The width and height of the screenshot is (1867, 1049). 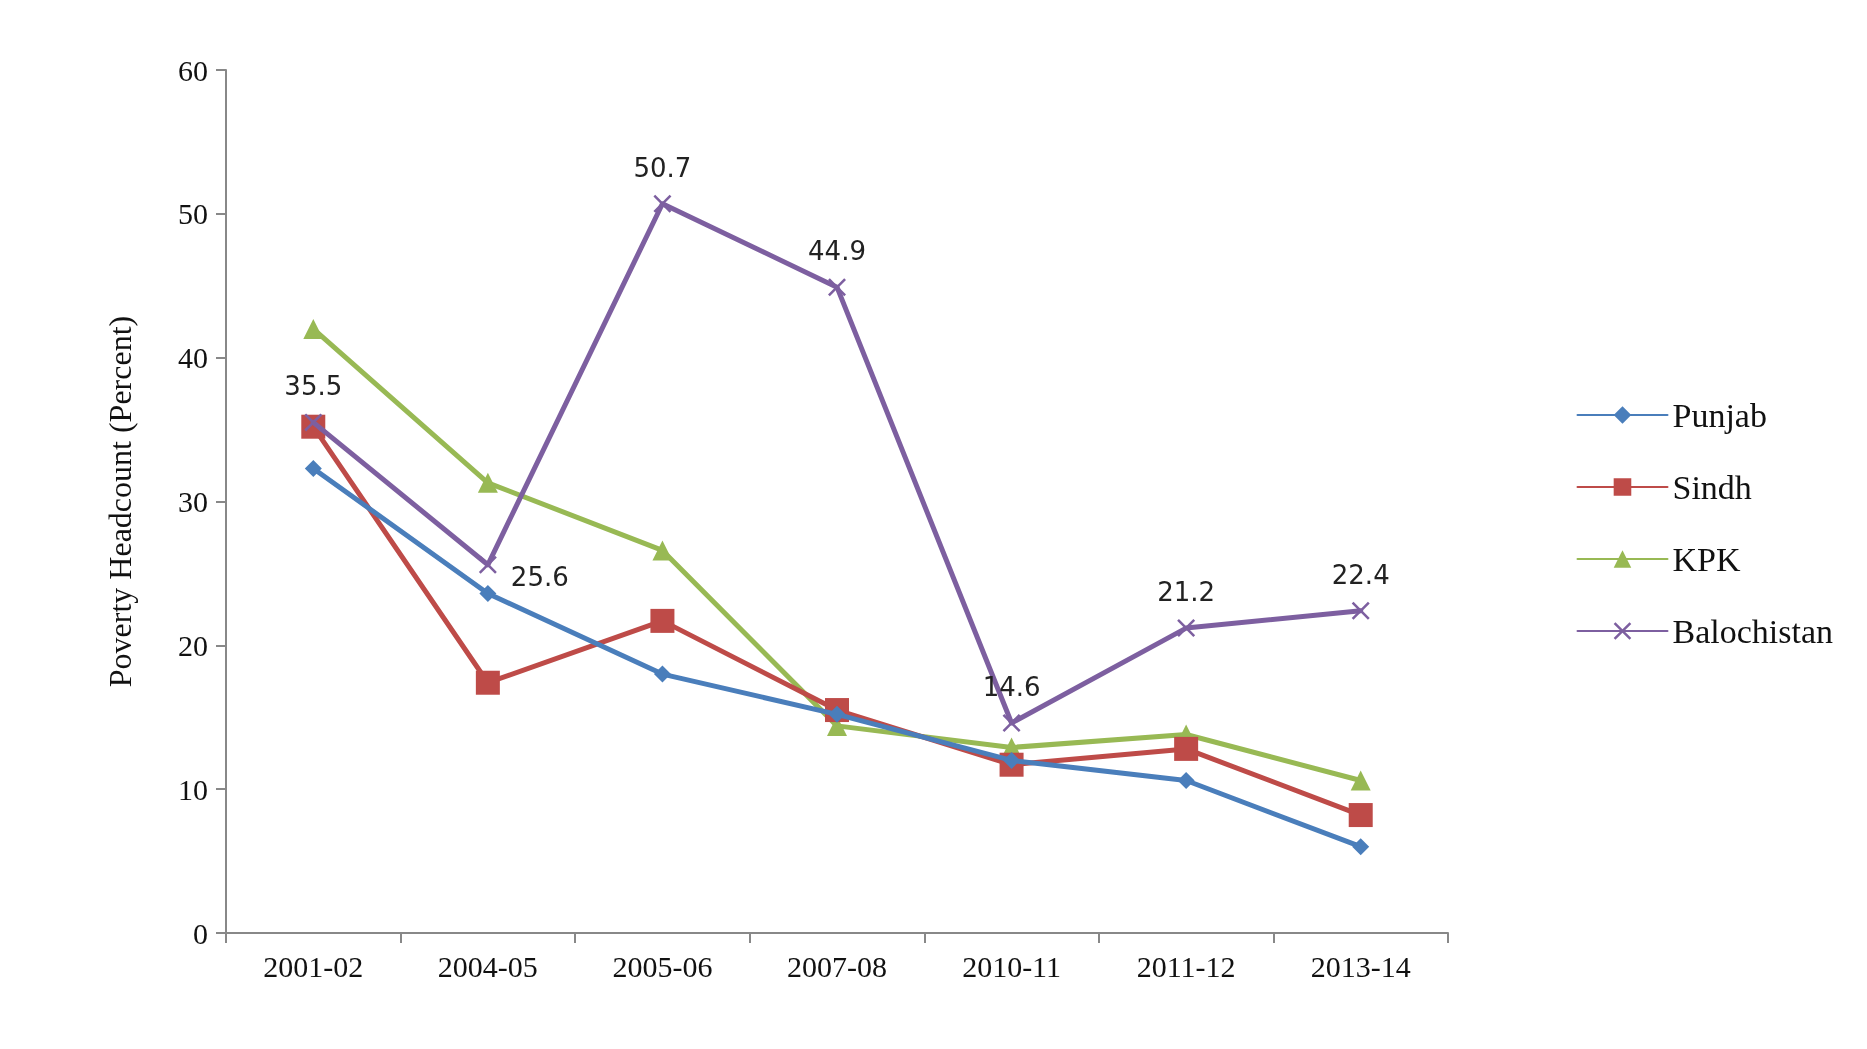 What do you see at coordinates (837, 966) in the screenshot?
I see `x-tick-label: 2007-08` at bounding box center [837, 966].